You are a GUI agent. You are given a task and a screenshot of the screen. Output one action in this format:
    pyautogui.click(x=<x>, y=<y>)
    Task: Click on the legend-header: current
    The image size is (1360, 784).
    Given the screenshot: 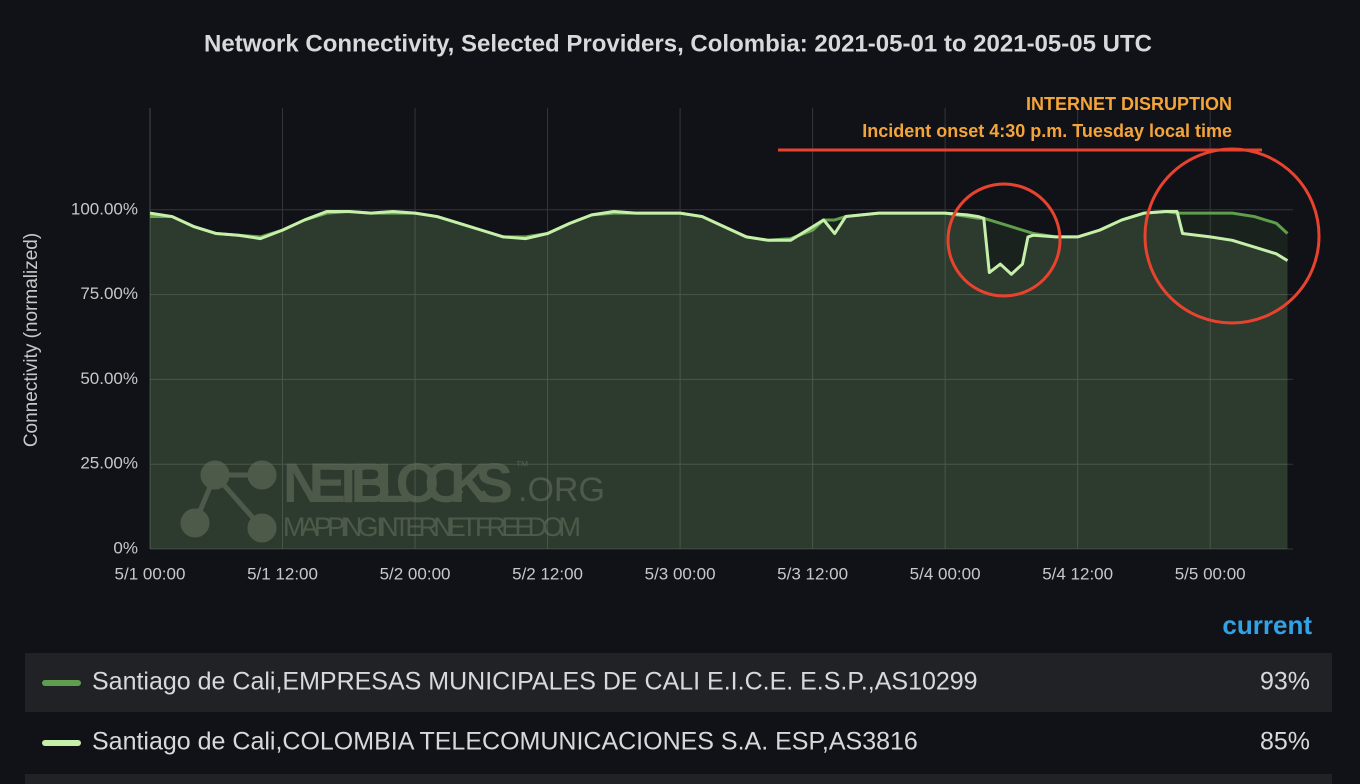 What is the action you would take?
    pyautogui.click(x=1267, y=625)
    